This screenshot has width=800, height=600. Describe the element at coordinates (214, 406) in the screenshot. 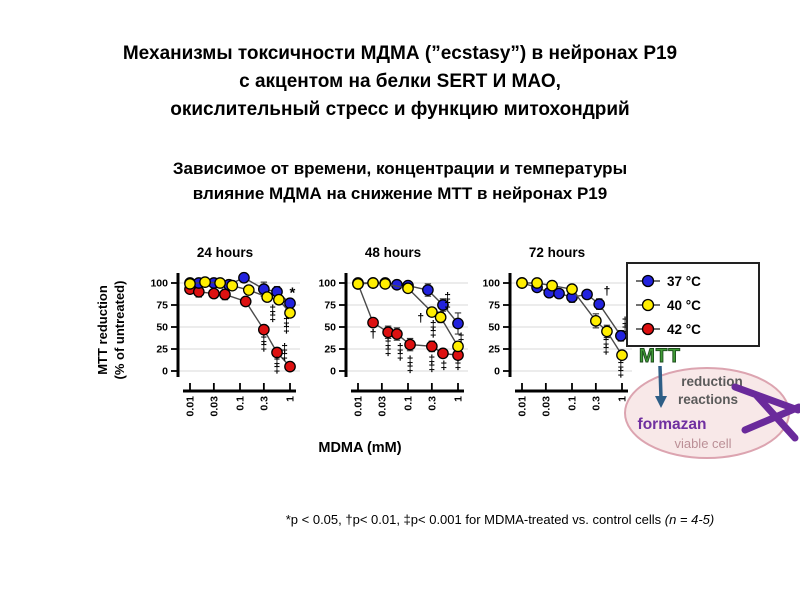

I see `x-tick-label: 0.03` at that location.